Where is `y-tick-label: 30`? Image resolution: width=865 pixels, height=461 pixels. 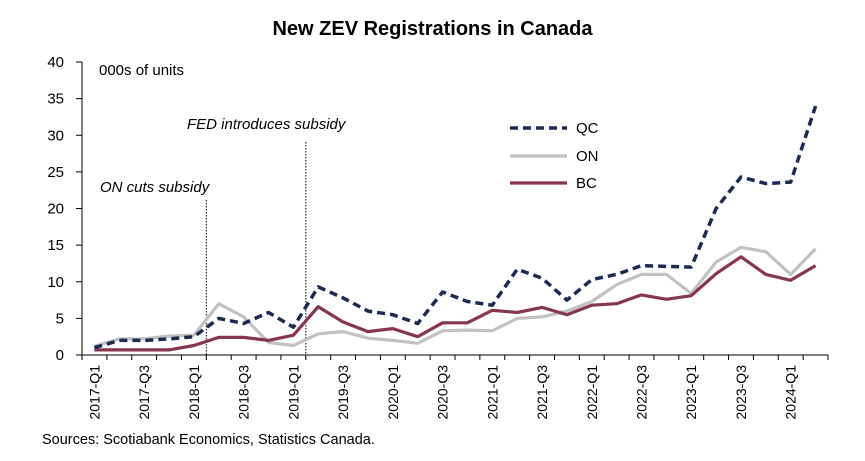 y-tick-label: 30 is located at coordinates (55, 135).